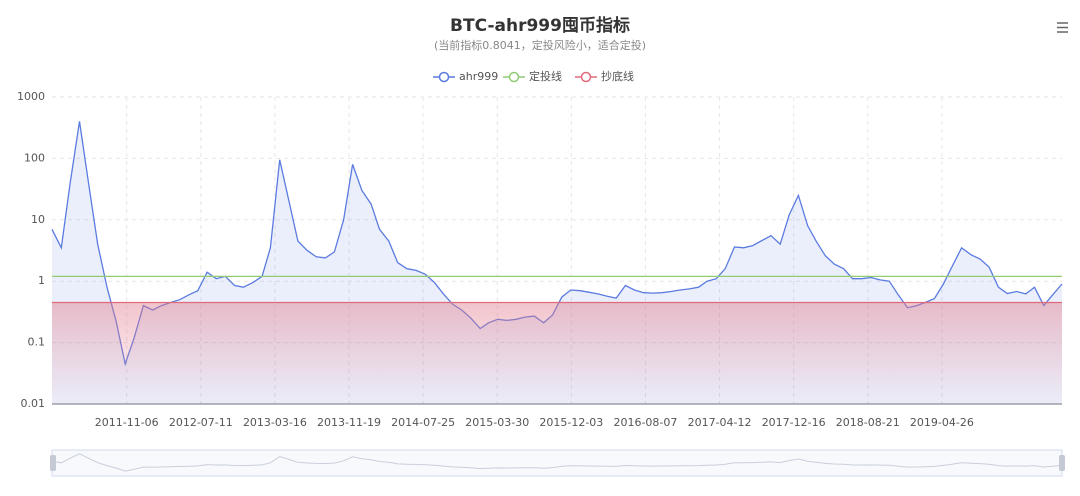 The height and width of the screenshot is (496, 1080). What do you see at coordinates (1062, 27) in the screenshot?
I see `menu-icon` at bounding box center [1062, 27].